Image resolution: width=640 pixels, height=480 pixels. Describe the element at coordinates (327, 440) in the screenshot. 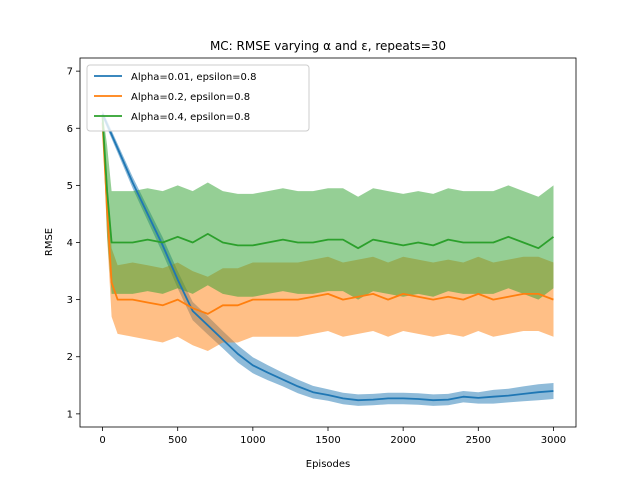

I see `x-tick-label: 1500` at that location.